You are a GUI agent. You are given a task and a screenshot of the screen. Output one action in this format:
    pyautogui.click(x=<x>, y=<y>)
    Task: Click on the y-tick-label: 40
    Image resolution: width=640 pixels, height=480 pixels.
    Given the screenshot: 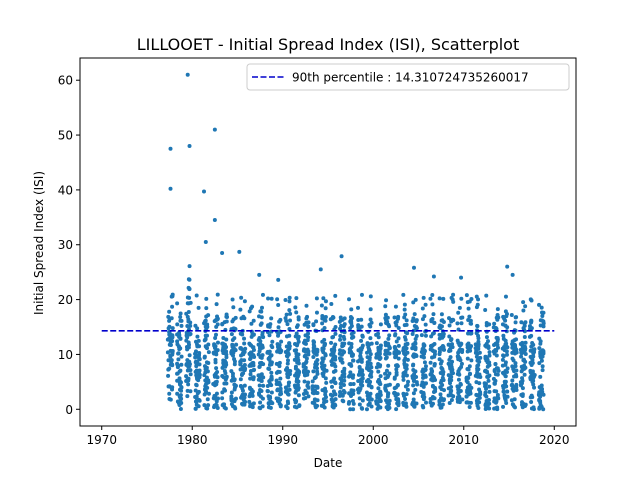 What is the action you would take?
    pyautogui.click(x=65, y=190)
    